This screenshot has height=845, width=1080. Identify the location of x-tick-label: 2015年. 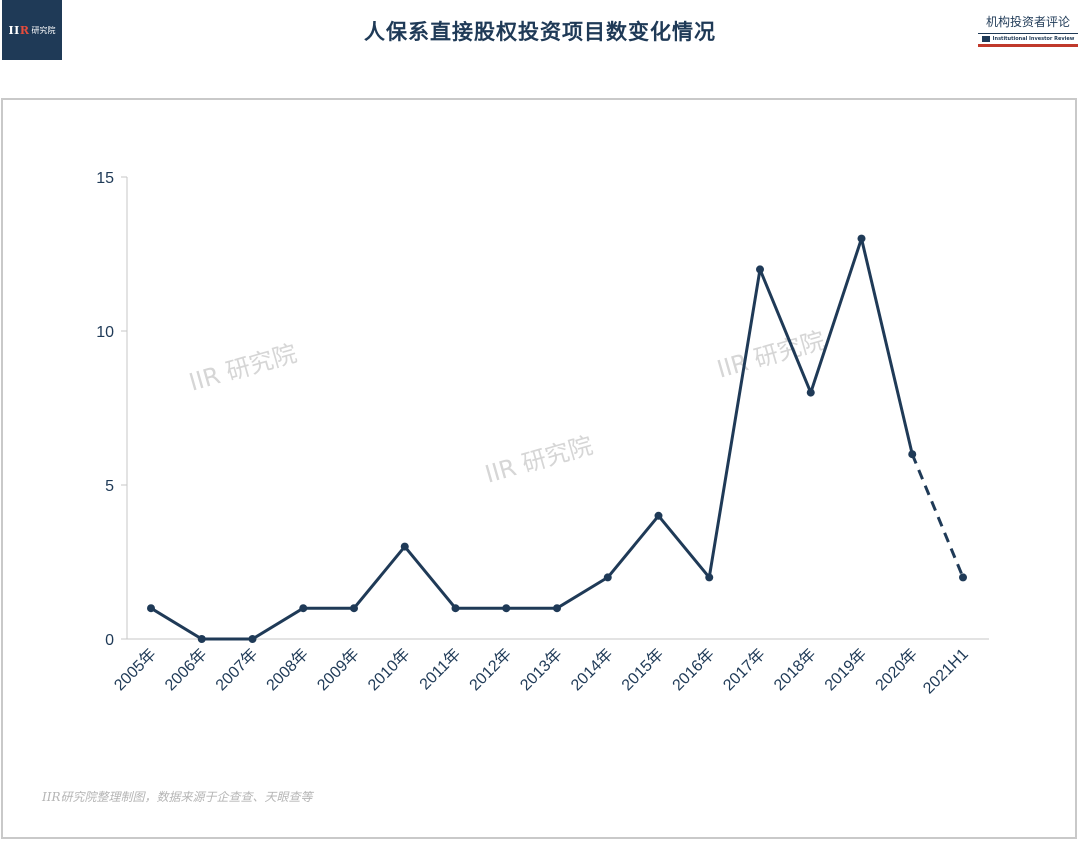
(642, 669).